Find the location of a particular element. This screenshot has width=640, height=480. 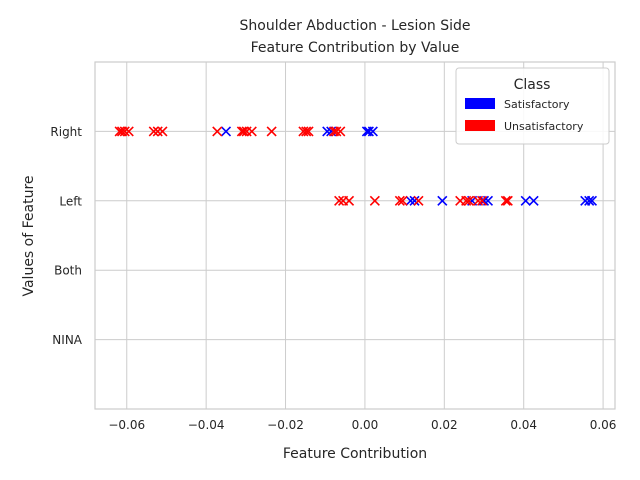

legend-swatch-unsatisfactory is located at coordinates (480, 125).